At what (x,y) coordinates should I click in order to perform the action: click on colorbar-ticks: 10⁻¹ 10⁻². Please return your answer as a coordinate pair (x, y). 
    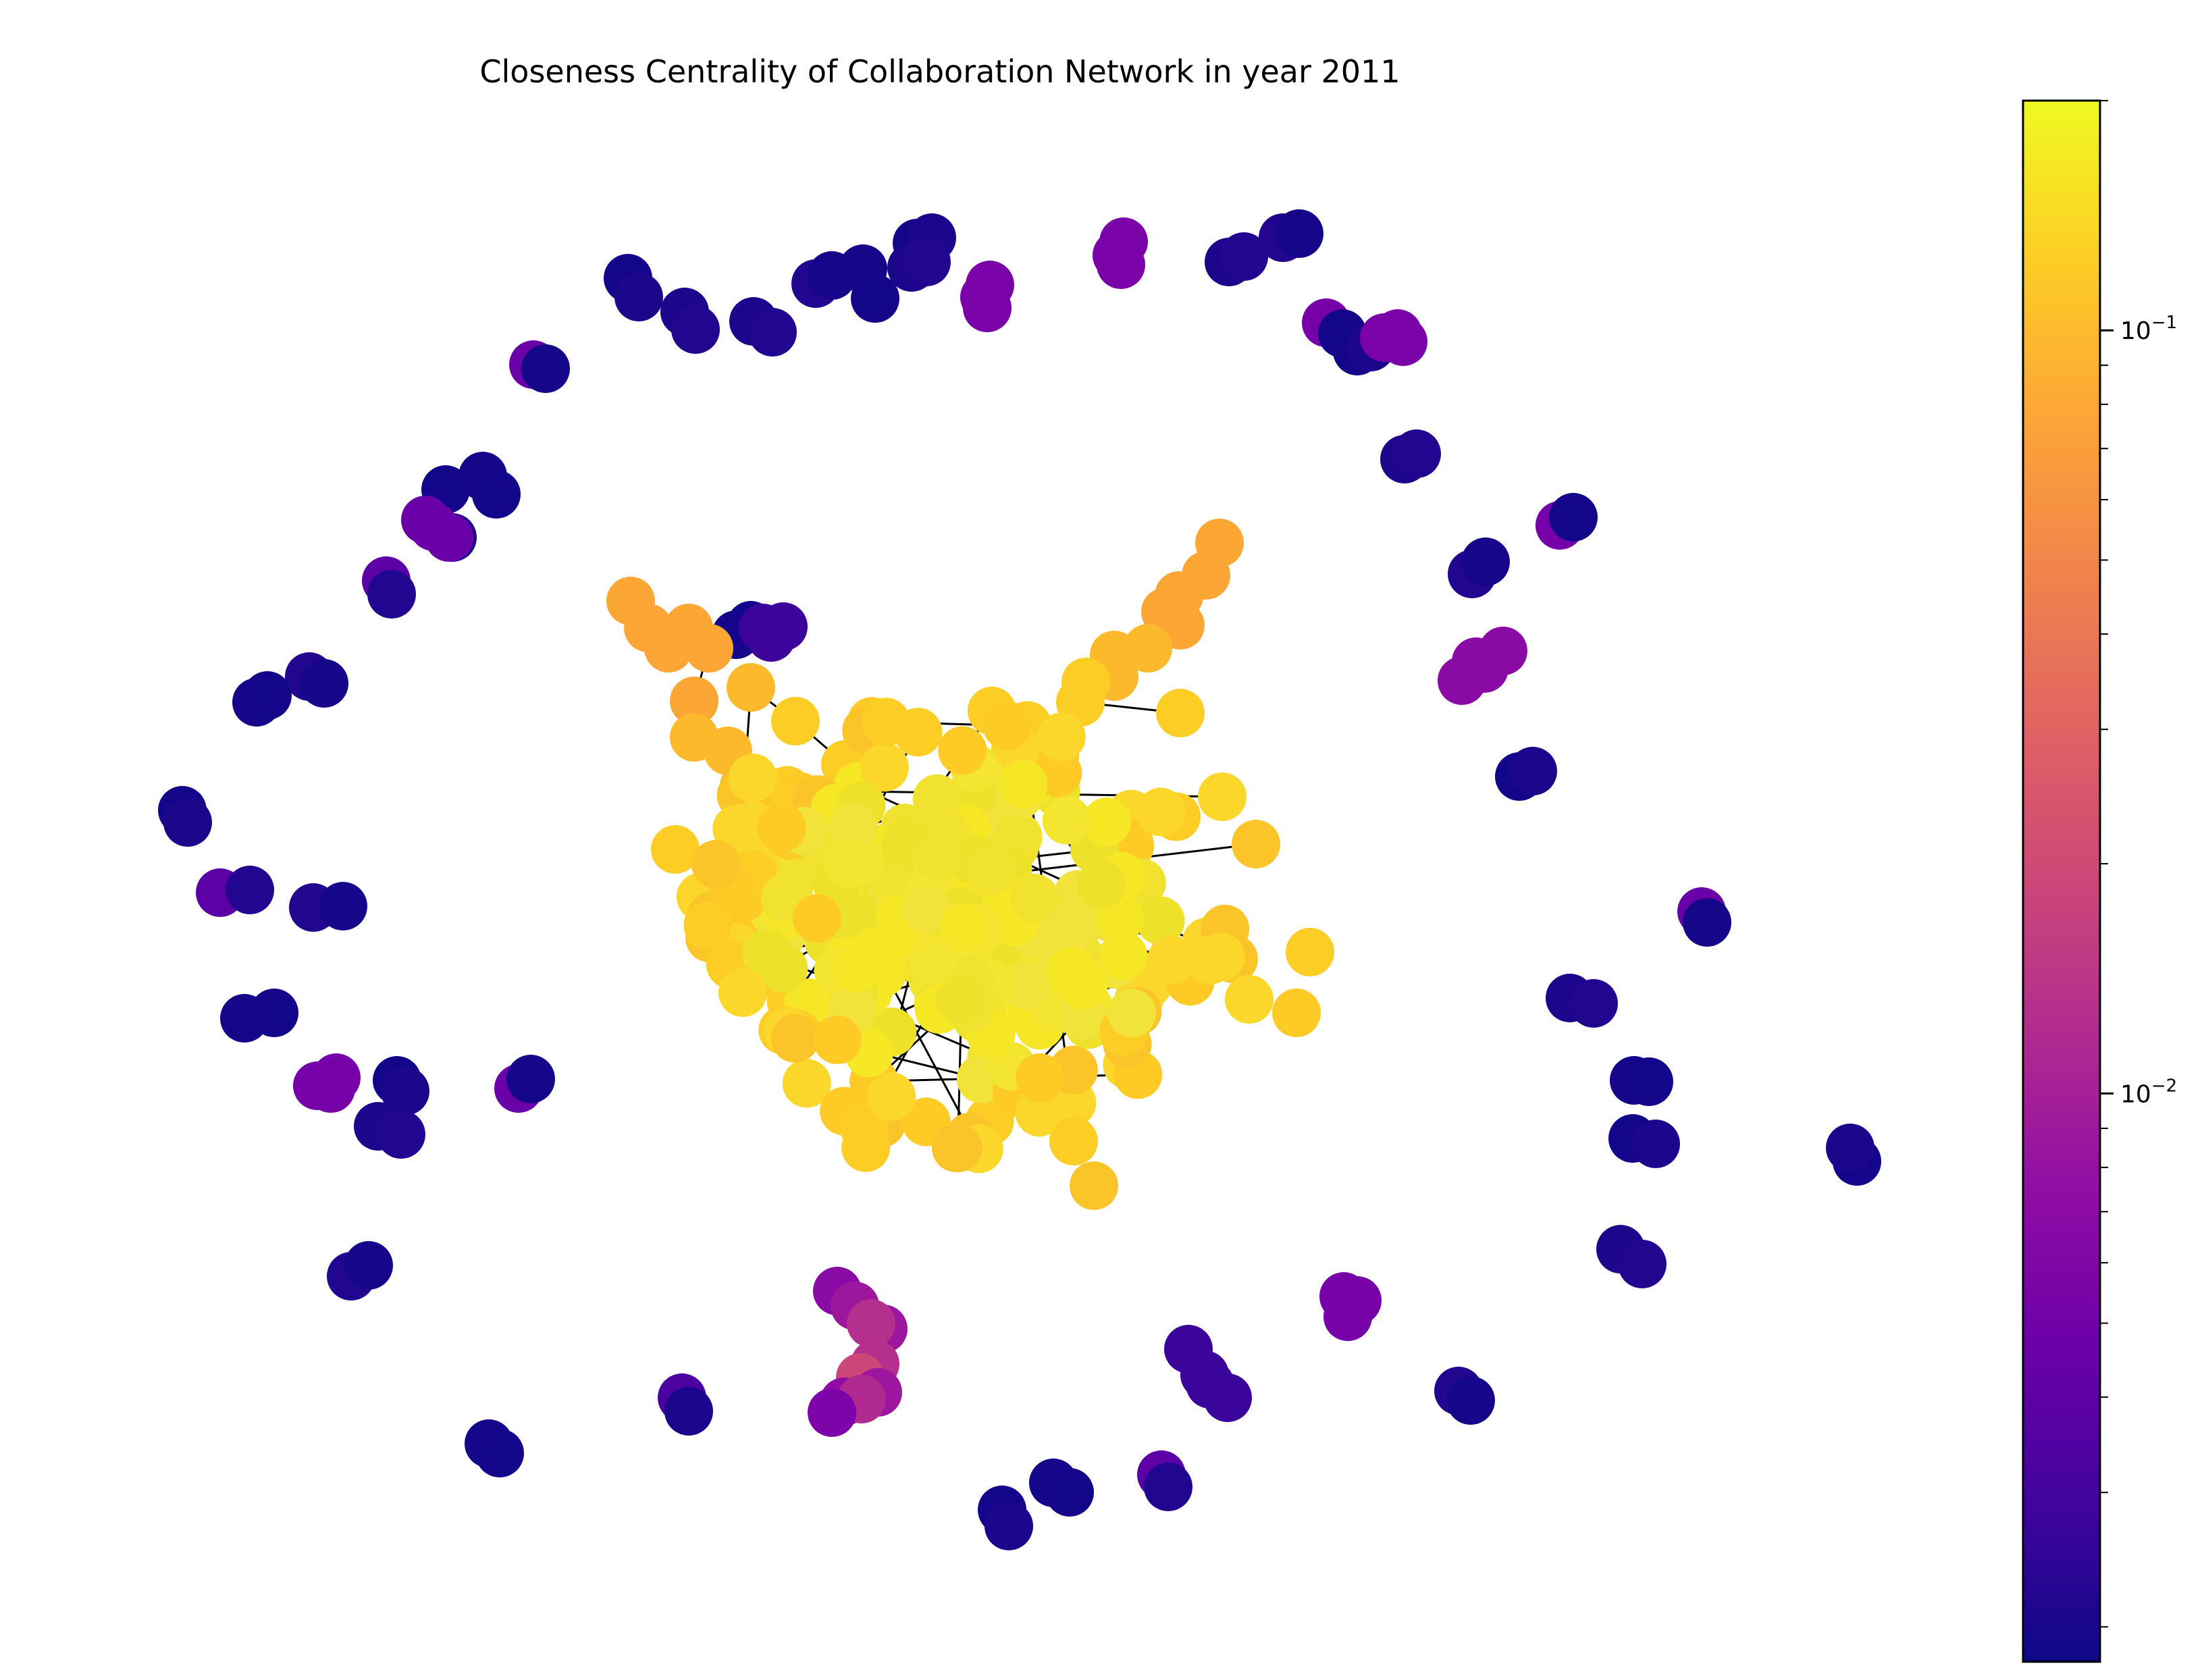
    Looking at the image, I should click on (2138, 864).